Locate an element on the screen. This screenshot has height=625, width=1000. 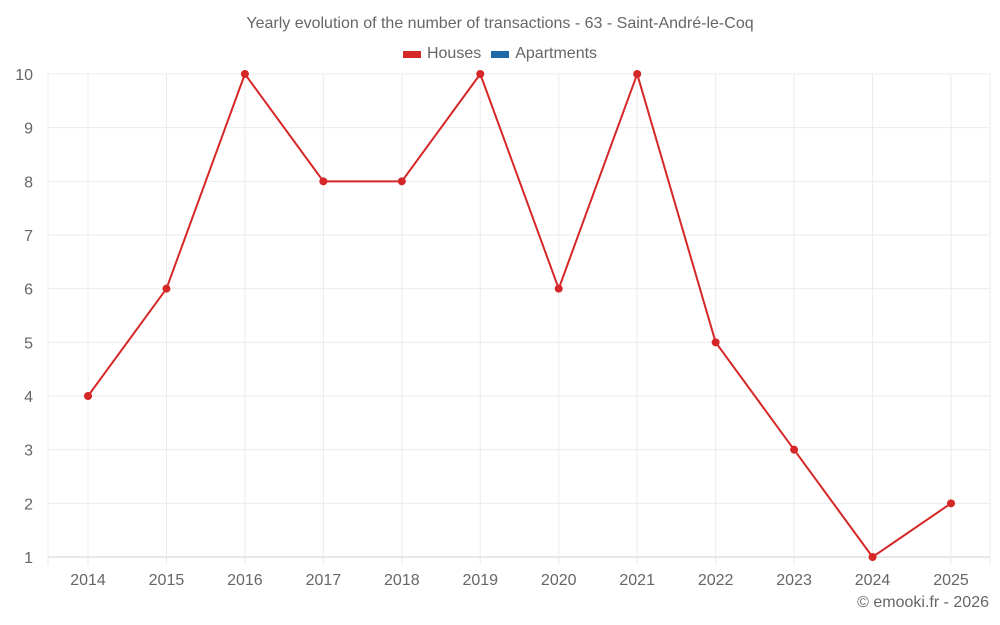
chart-legend: Houses Apartments is located at coordinates (500, 54).